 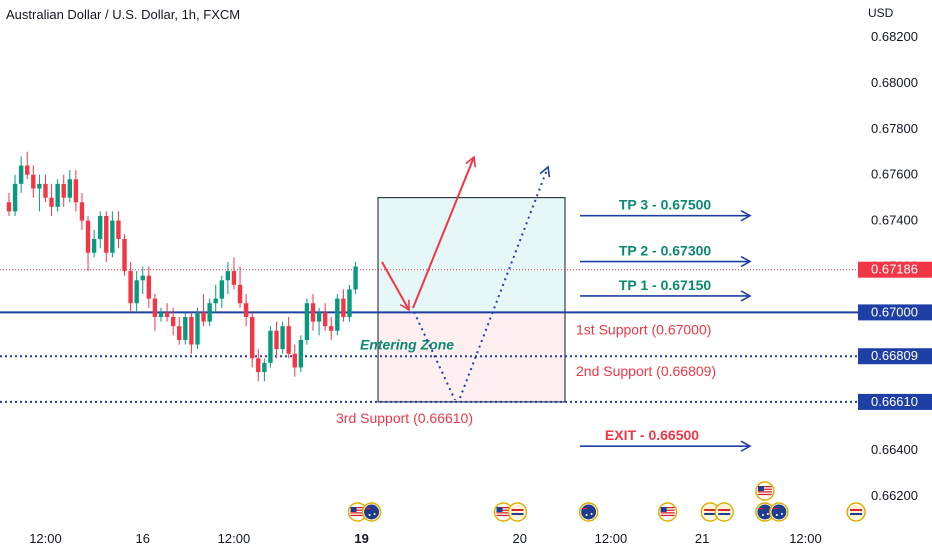 I want to click on entering-zone-label: Entering Zone, so click(x=407, y=344).